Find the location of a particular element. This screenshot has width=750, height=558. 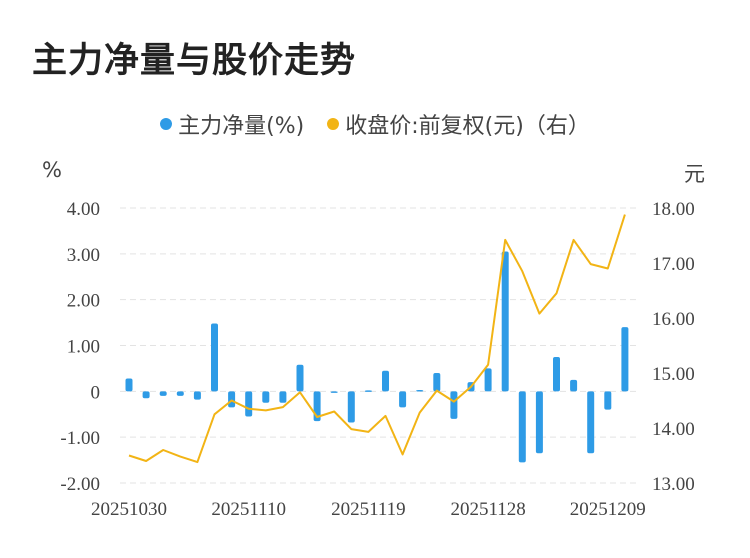

chart-legend: 主力净量(%) 收盘价:前复权(元)（右） is located at coordinates (375, 124).